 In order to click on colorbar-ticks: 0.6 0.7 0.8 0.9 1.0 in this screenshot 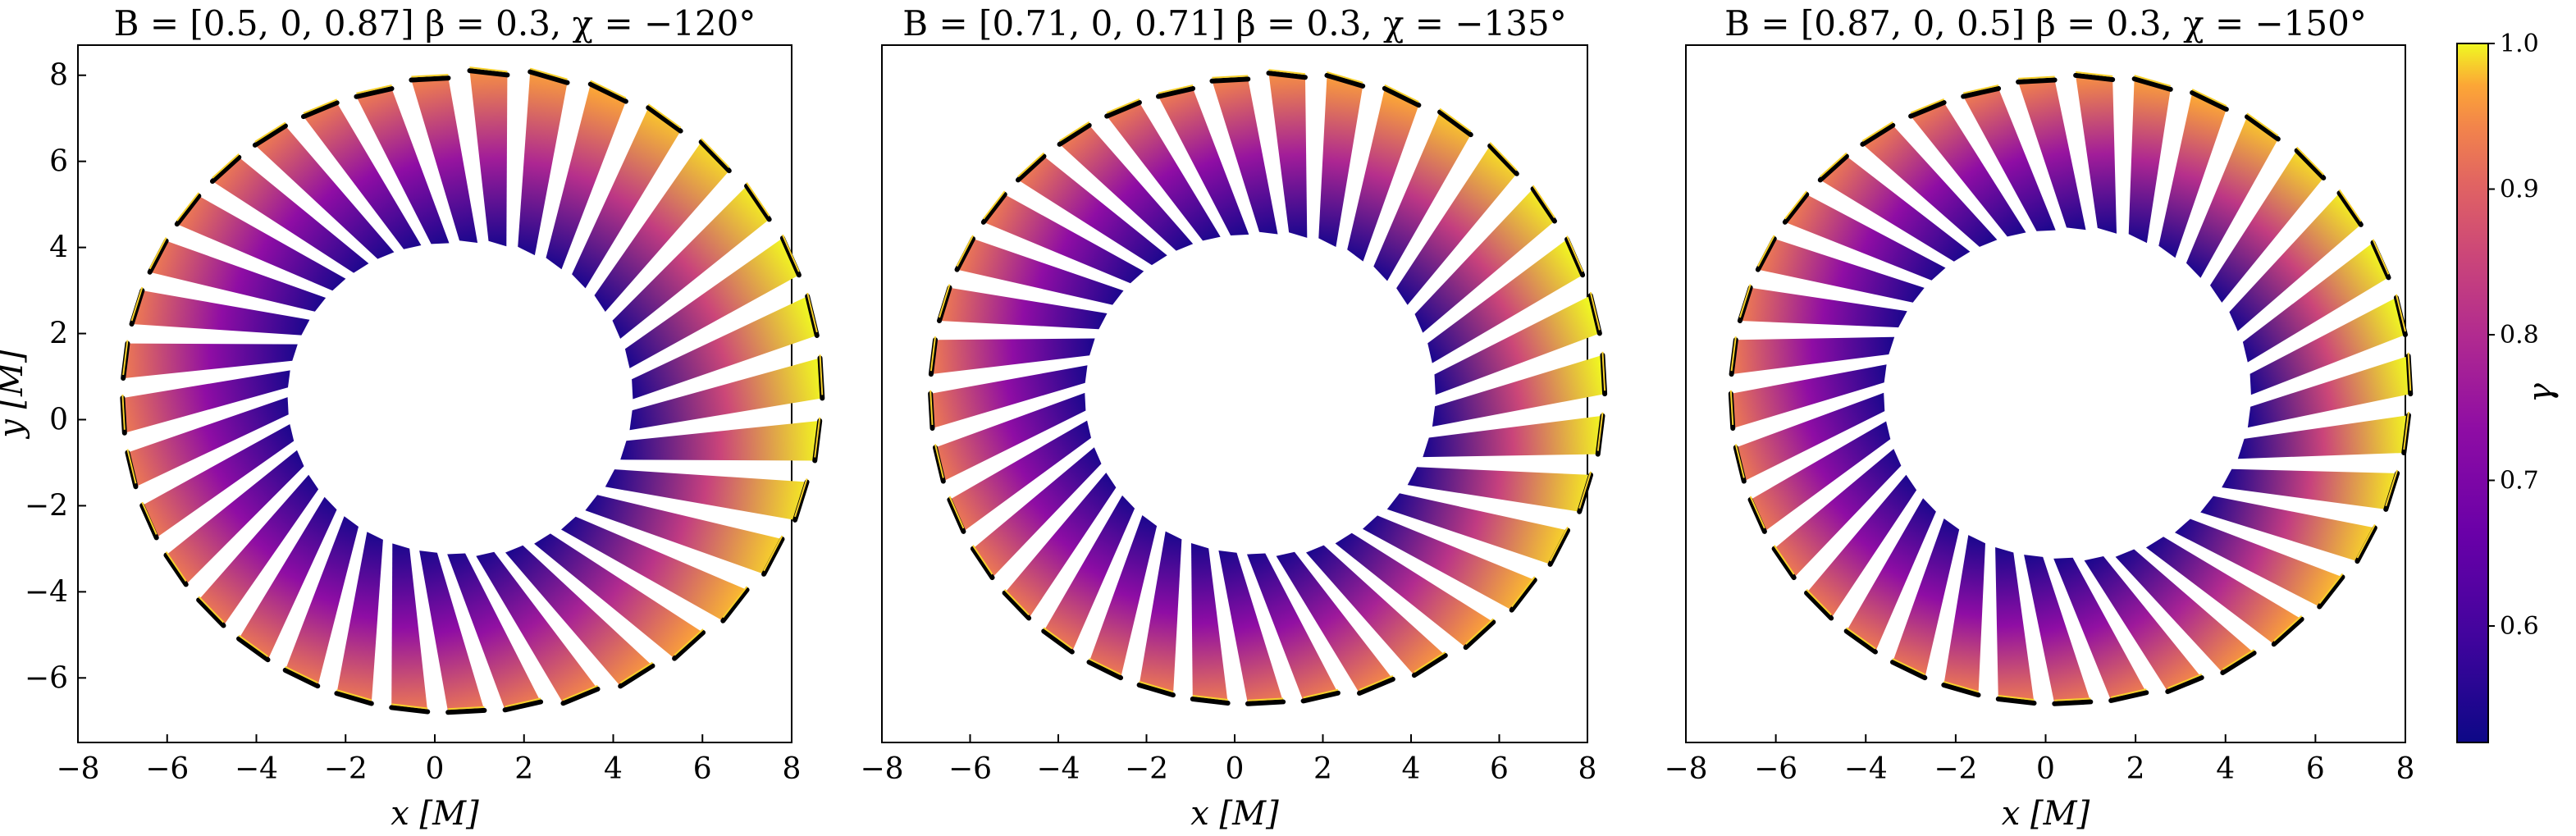, I will do `click(2513, 335)`.